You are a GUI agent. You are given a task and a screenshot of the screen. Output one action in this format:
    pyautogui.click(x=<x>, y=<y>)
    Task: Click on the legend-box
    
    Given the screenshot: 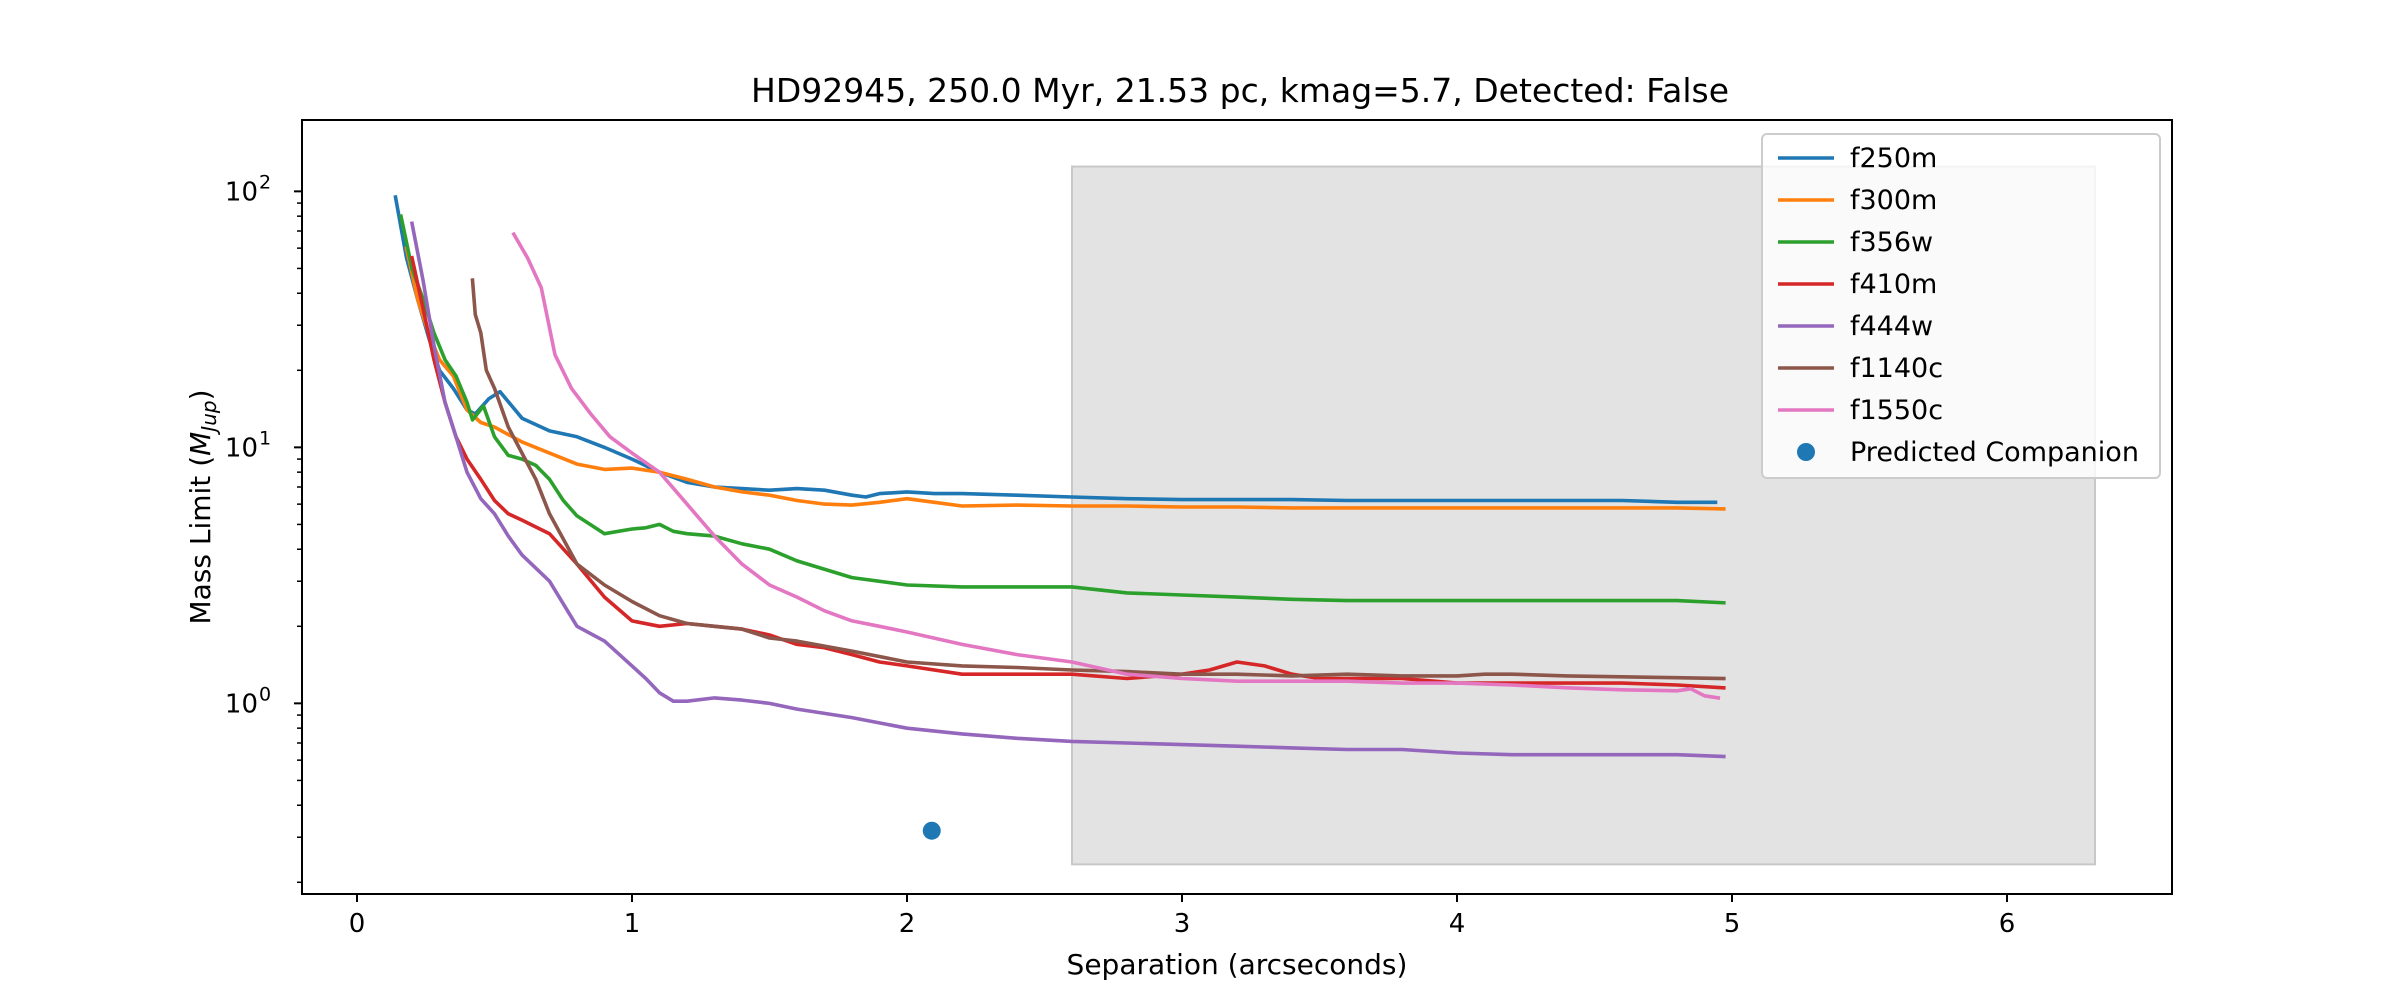 What is the action you would take?
    pyautogui.click(x=1961, y=306)
    